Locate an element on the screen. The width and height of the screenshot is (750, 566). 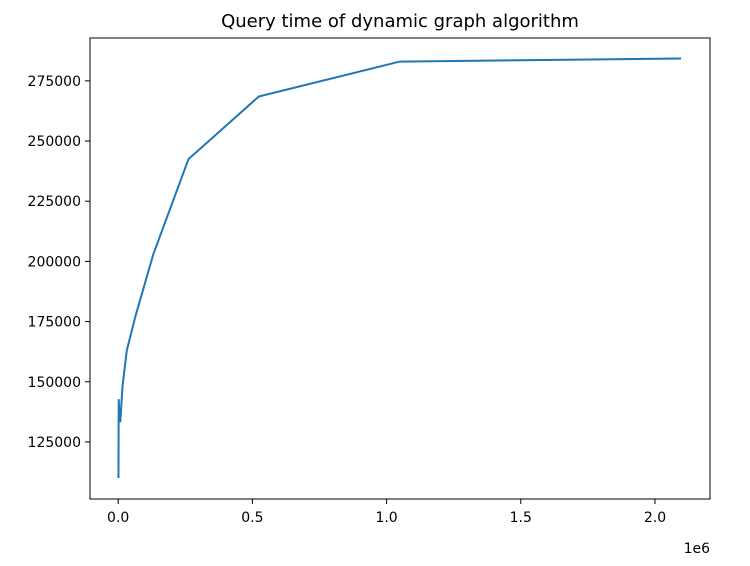
x-tick-label: 0.0 is located at coordinates (118, 518).